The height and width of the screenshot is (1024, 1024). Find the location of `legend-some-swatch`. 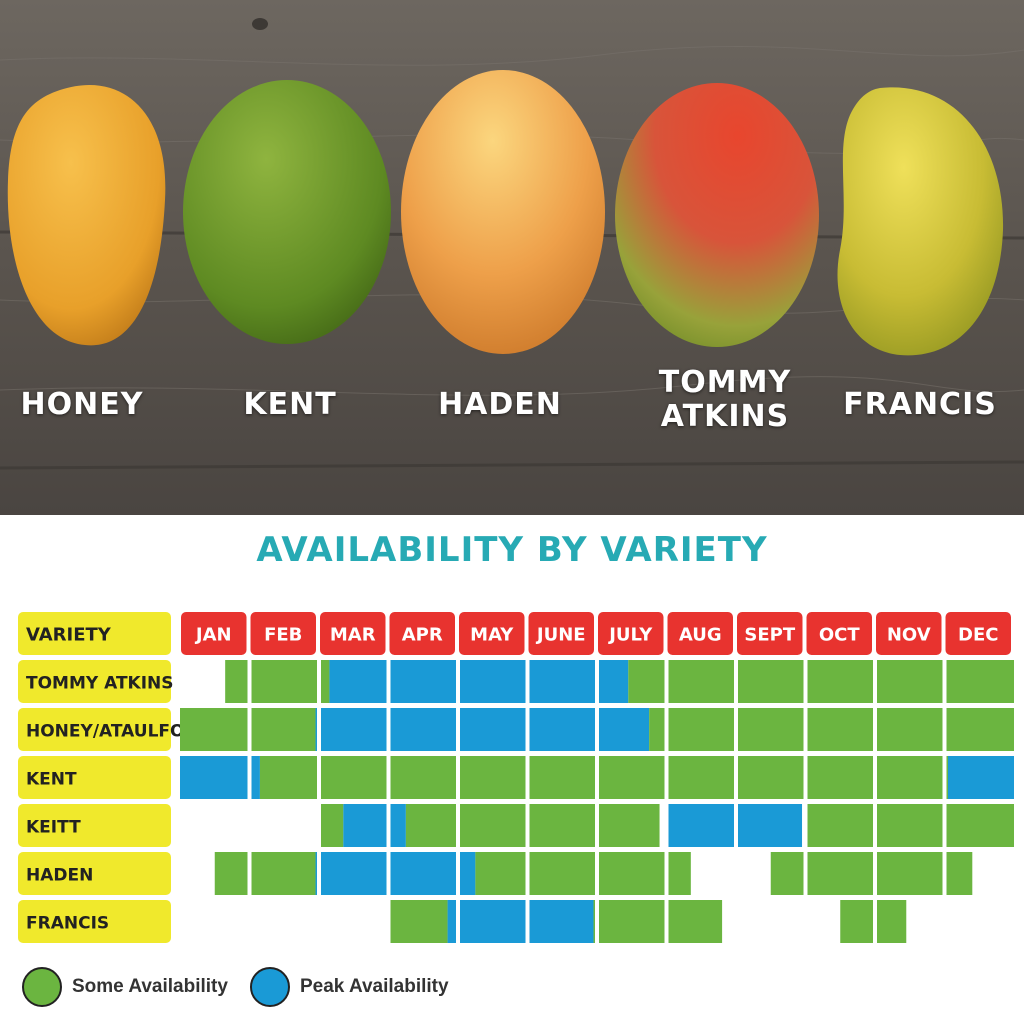

legend-some-swatch is located at coordinates (42, 987).